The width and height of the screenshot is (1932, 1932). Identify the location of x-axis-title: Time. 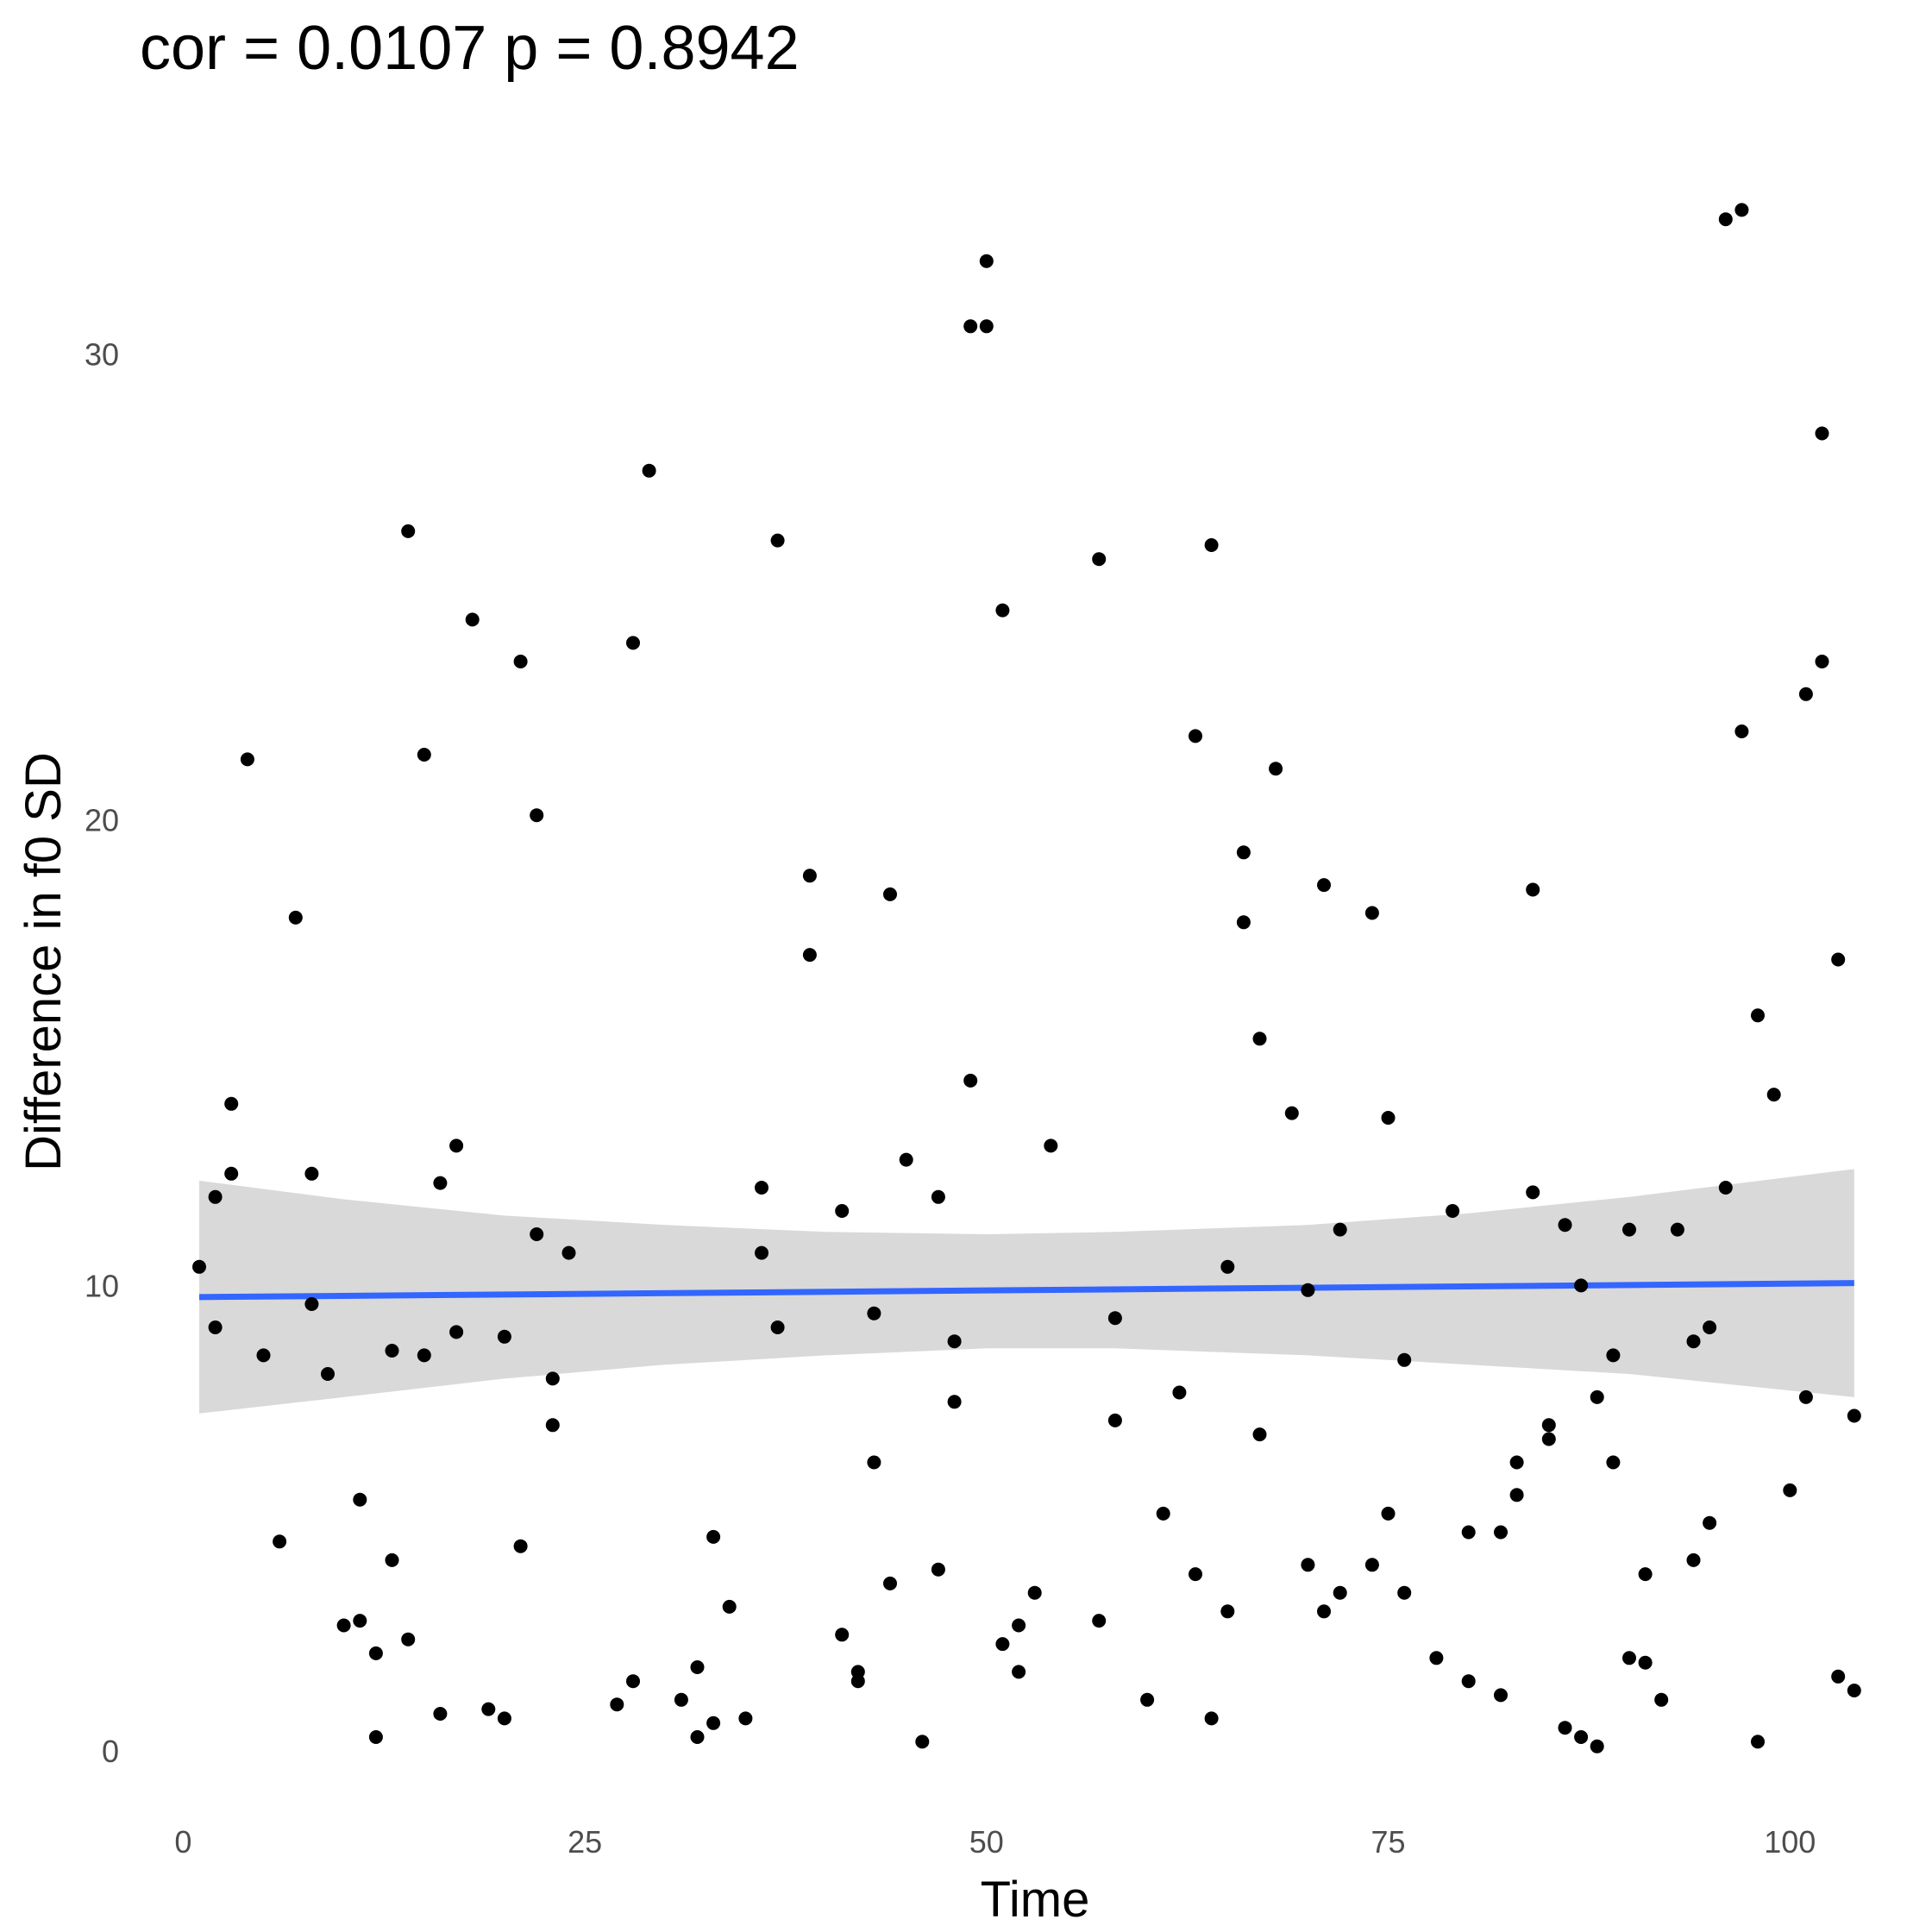
(1035, 1900).